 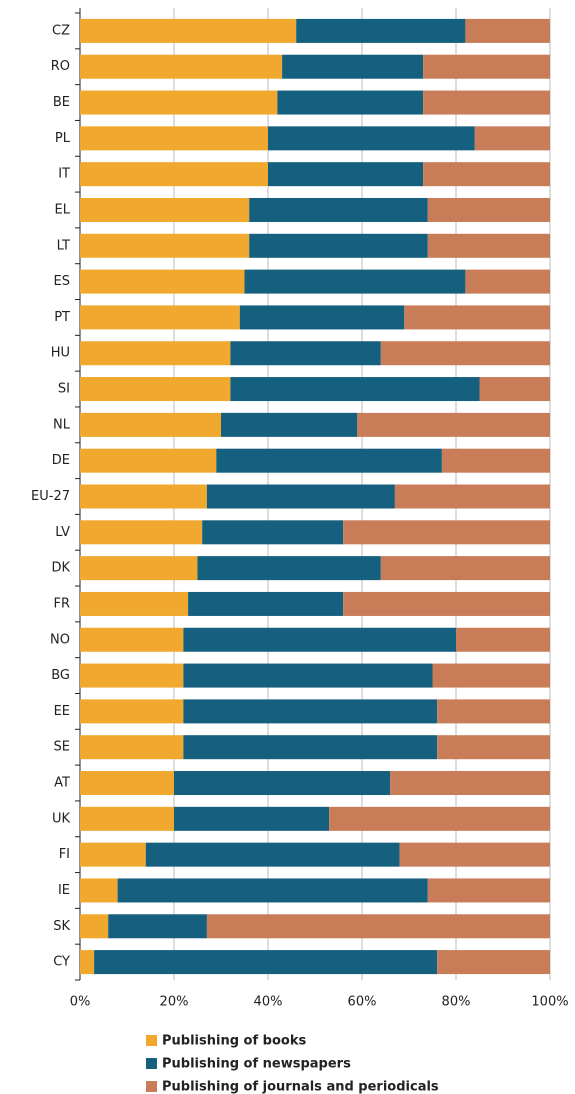 What do you see at coordinates (61, 30) in the screenshot?
I see `y-tick-label: CZ` at bounding box center [61, 30].